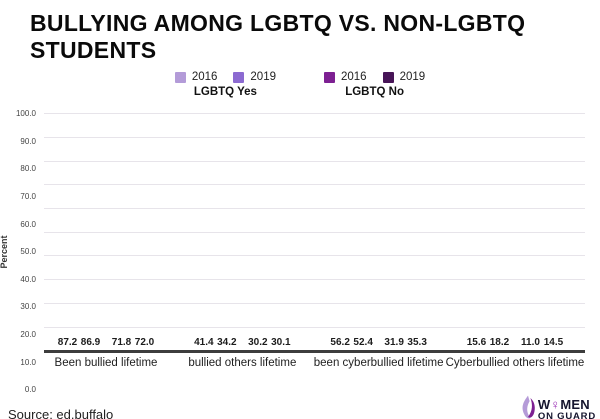 This screenshot has height=419, width=600. Describe the element at coordinates (476, 343) in the screenshot. I see `bar-value-label: 15.6` at that location.